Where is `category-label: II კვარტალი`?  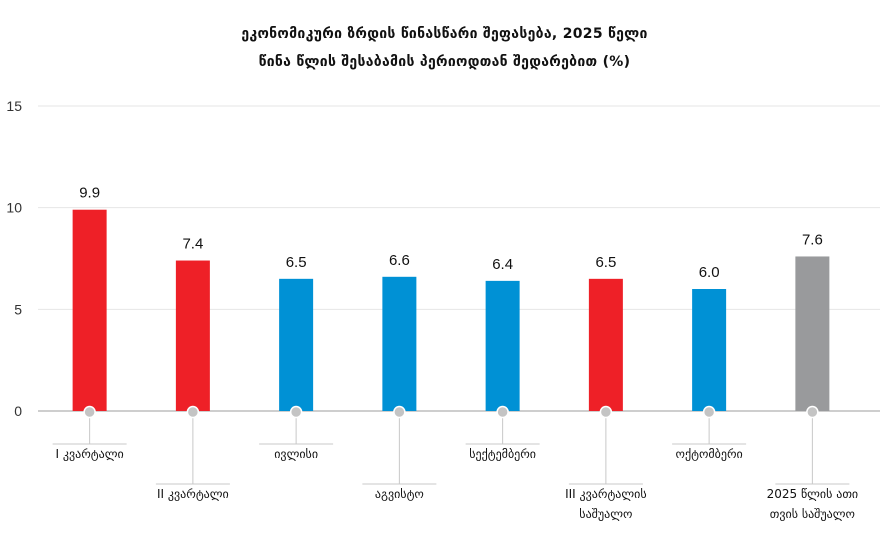
category-label: II კვარტალი is located at coordinates (193, 494).